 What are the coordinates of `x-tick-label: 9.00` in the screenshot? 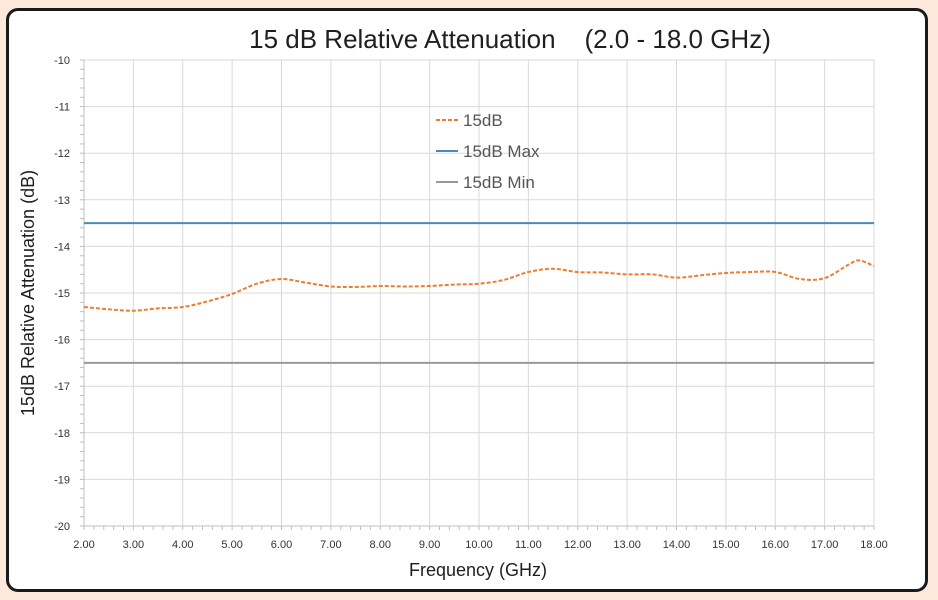 It's located at (429, 545).